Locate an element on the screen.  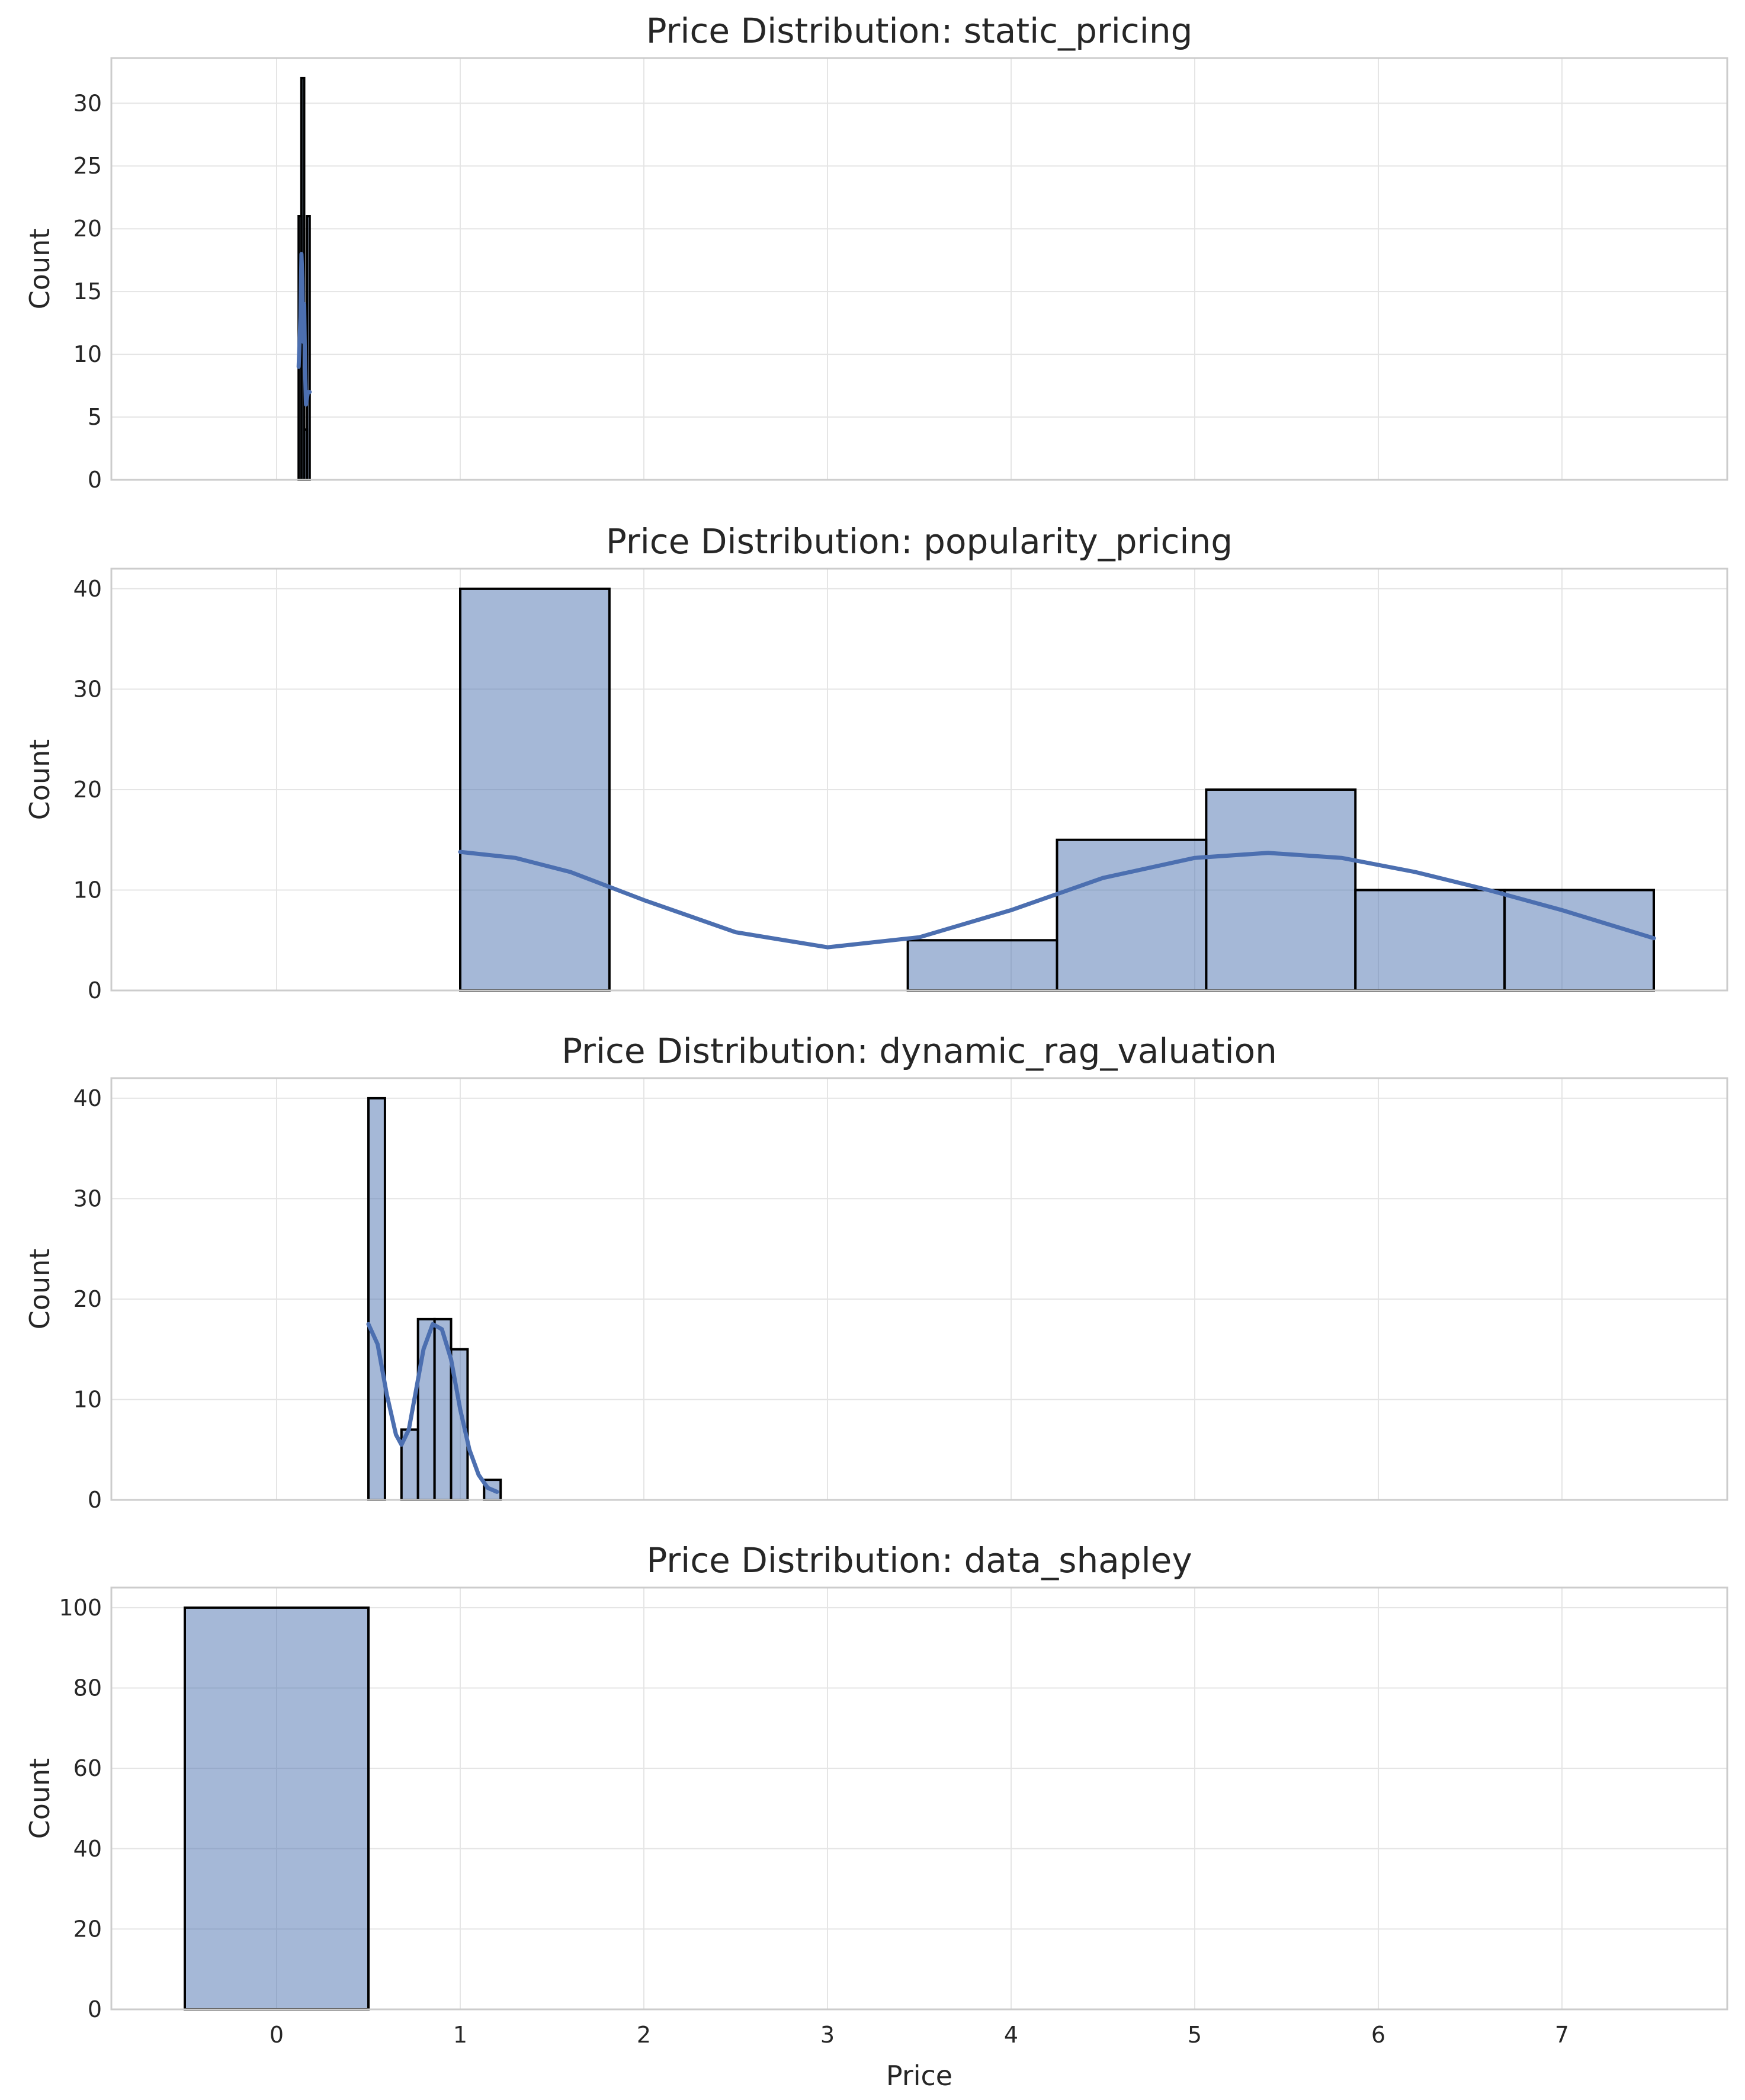
panel-title: Price Distribution: data_shapley is located at coordinates (919, 1560).